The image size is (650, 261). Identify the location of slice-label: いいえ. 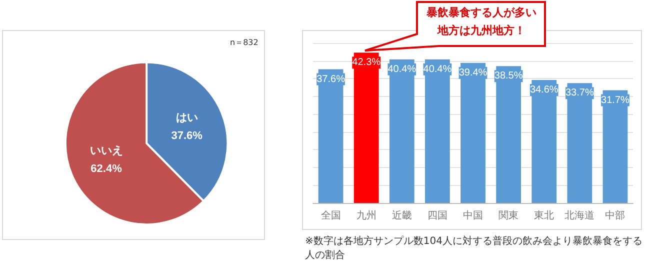
(106, 150).